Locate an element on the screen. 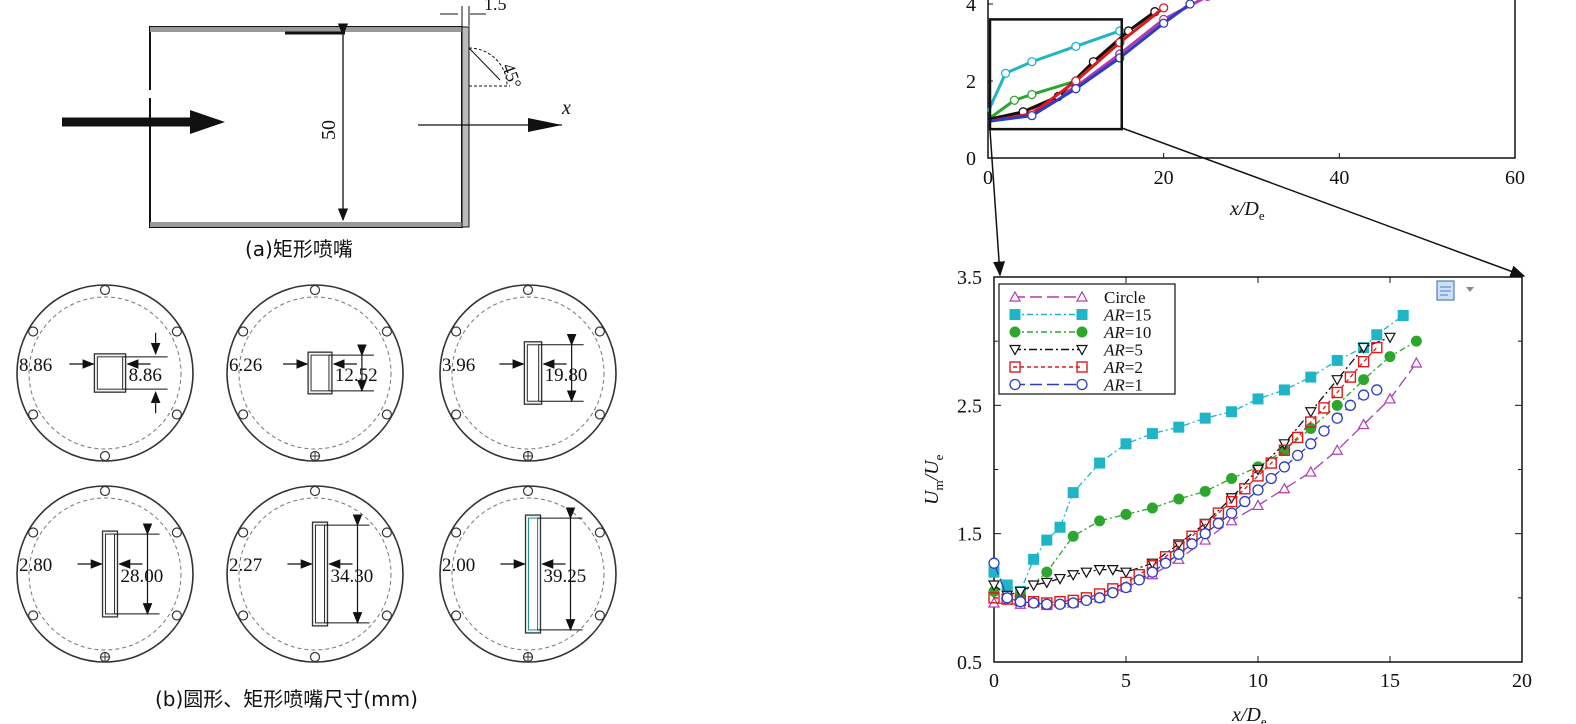 This screenshot has height=724, width=1576. document-icon is located at coordinates (1455, 290).